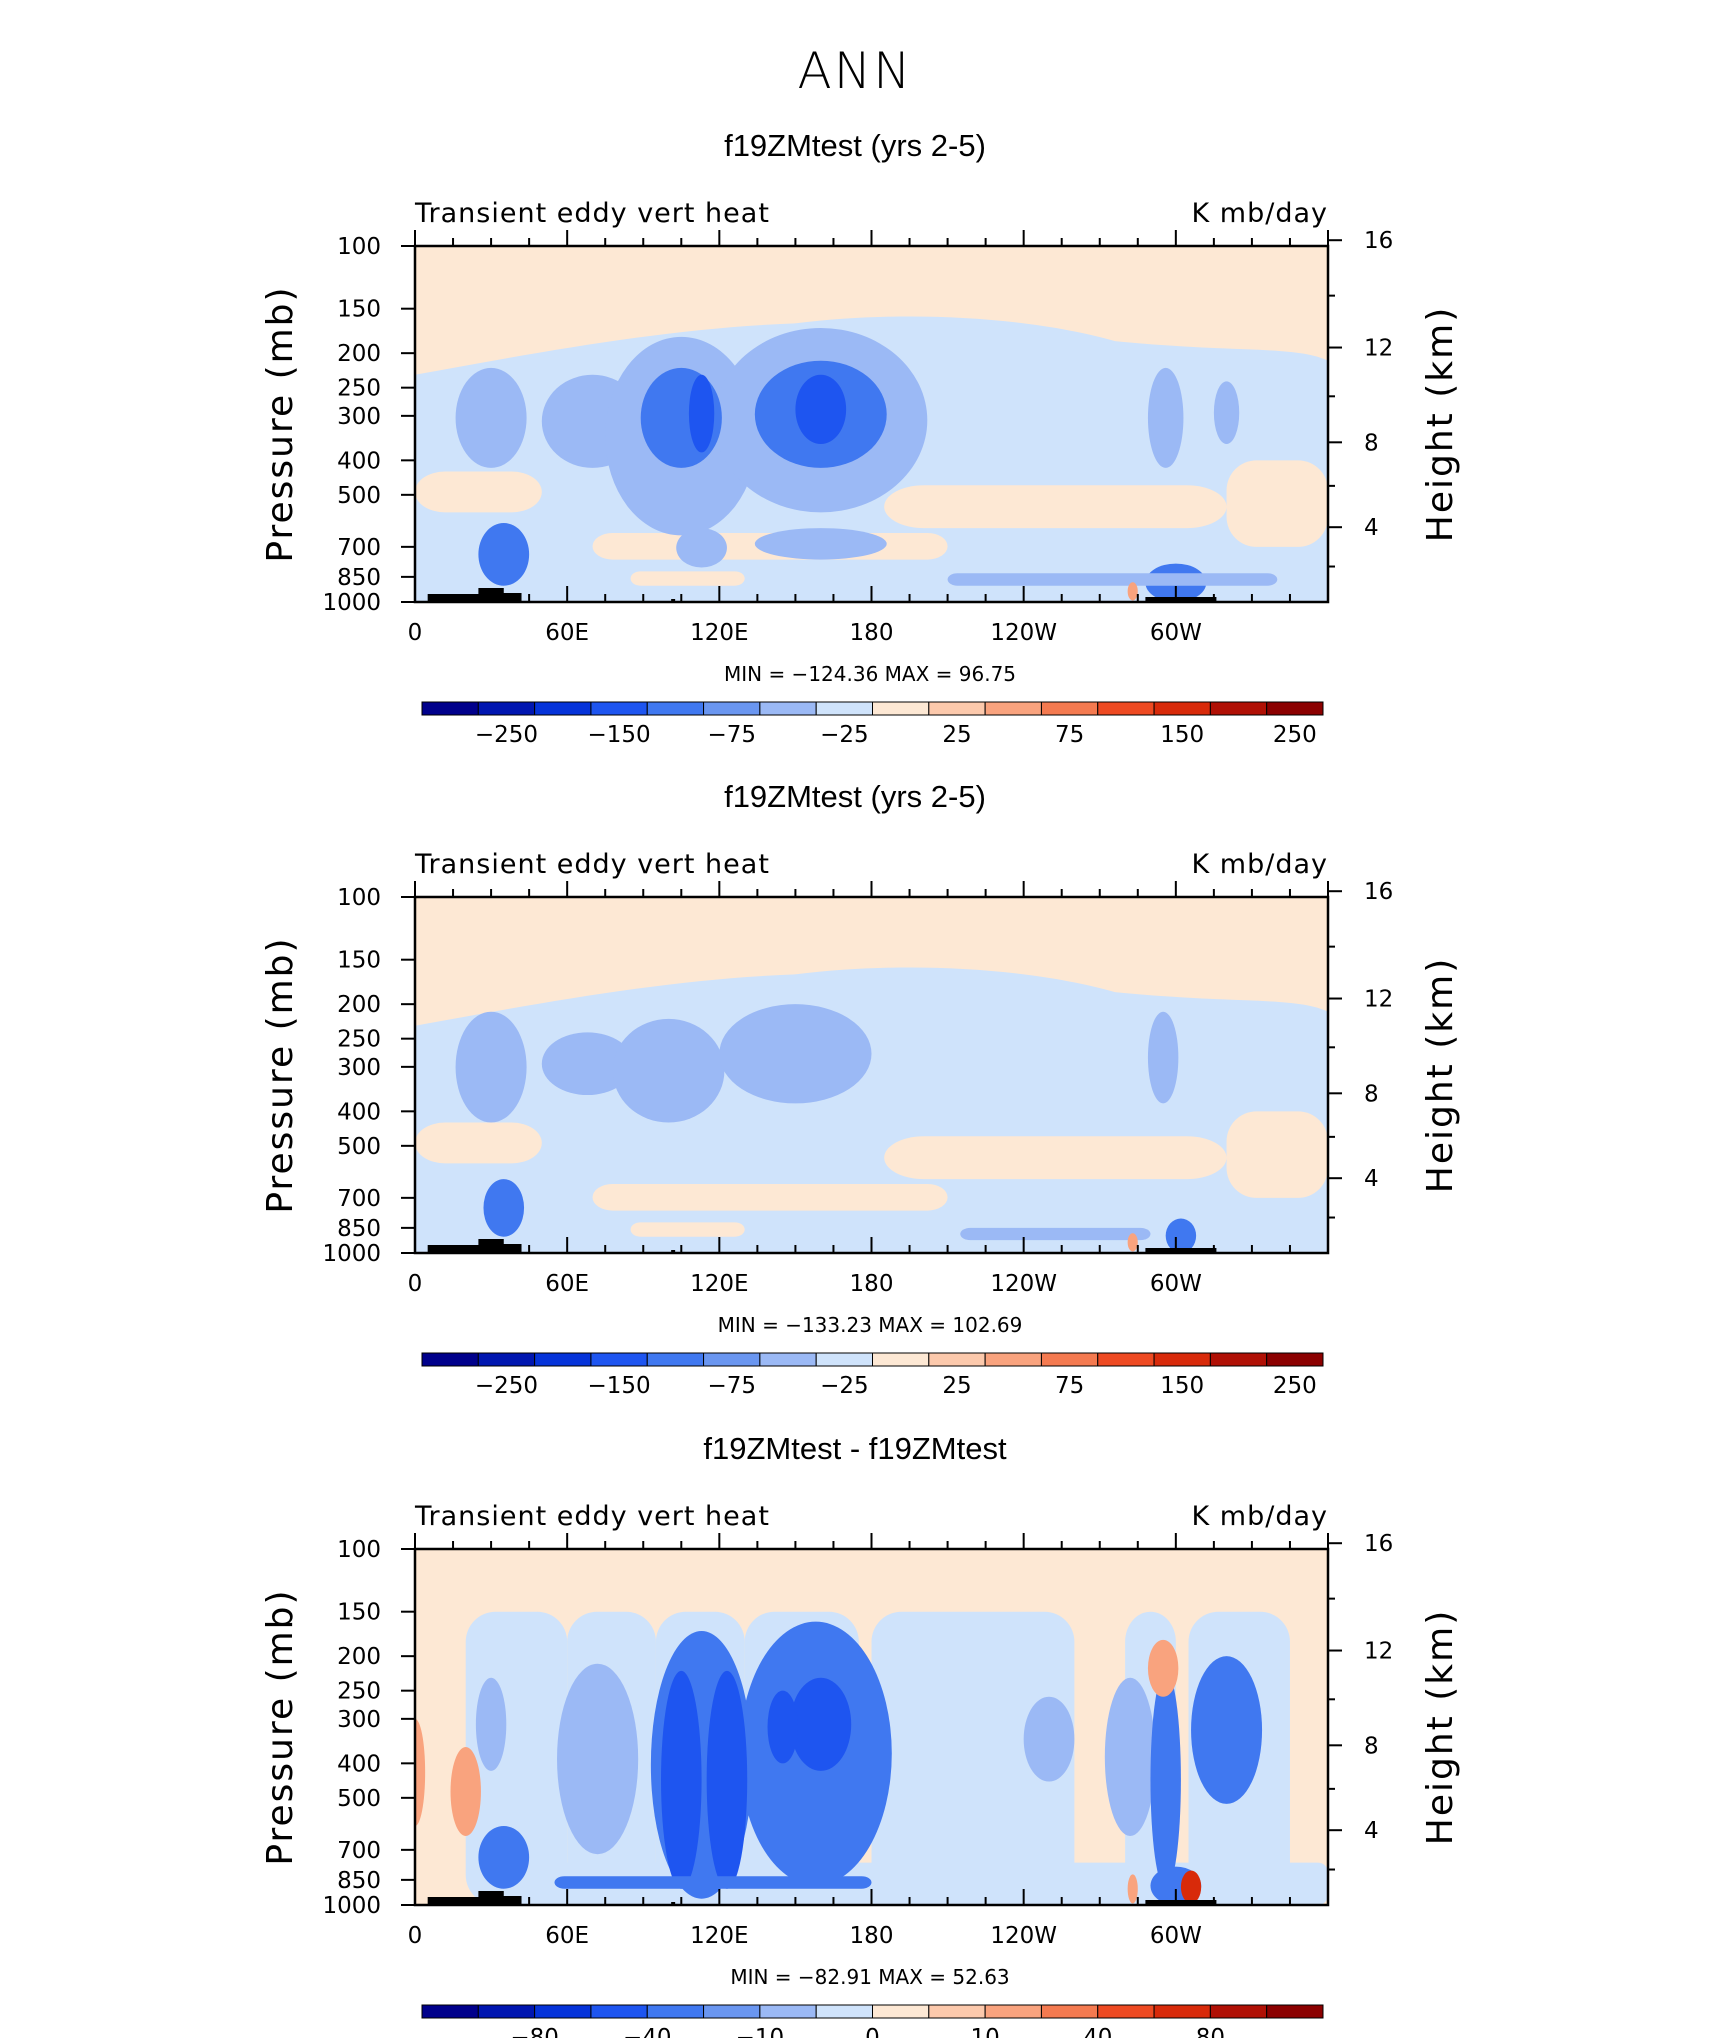 This screenshot has height=2038, width=1710. What do you see at coordinates (872, 1284) in the screenshot?
I see `x-tick-label: 180` at bounding box center [872, 1284].